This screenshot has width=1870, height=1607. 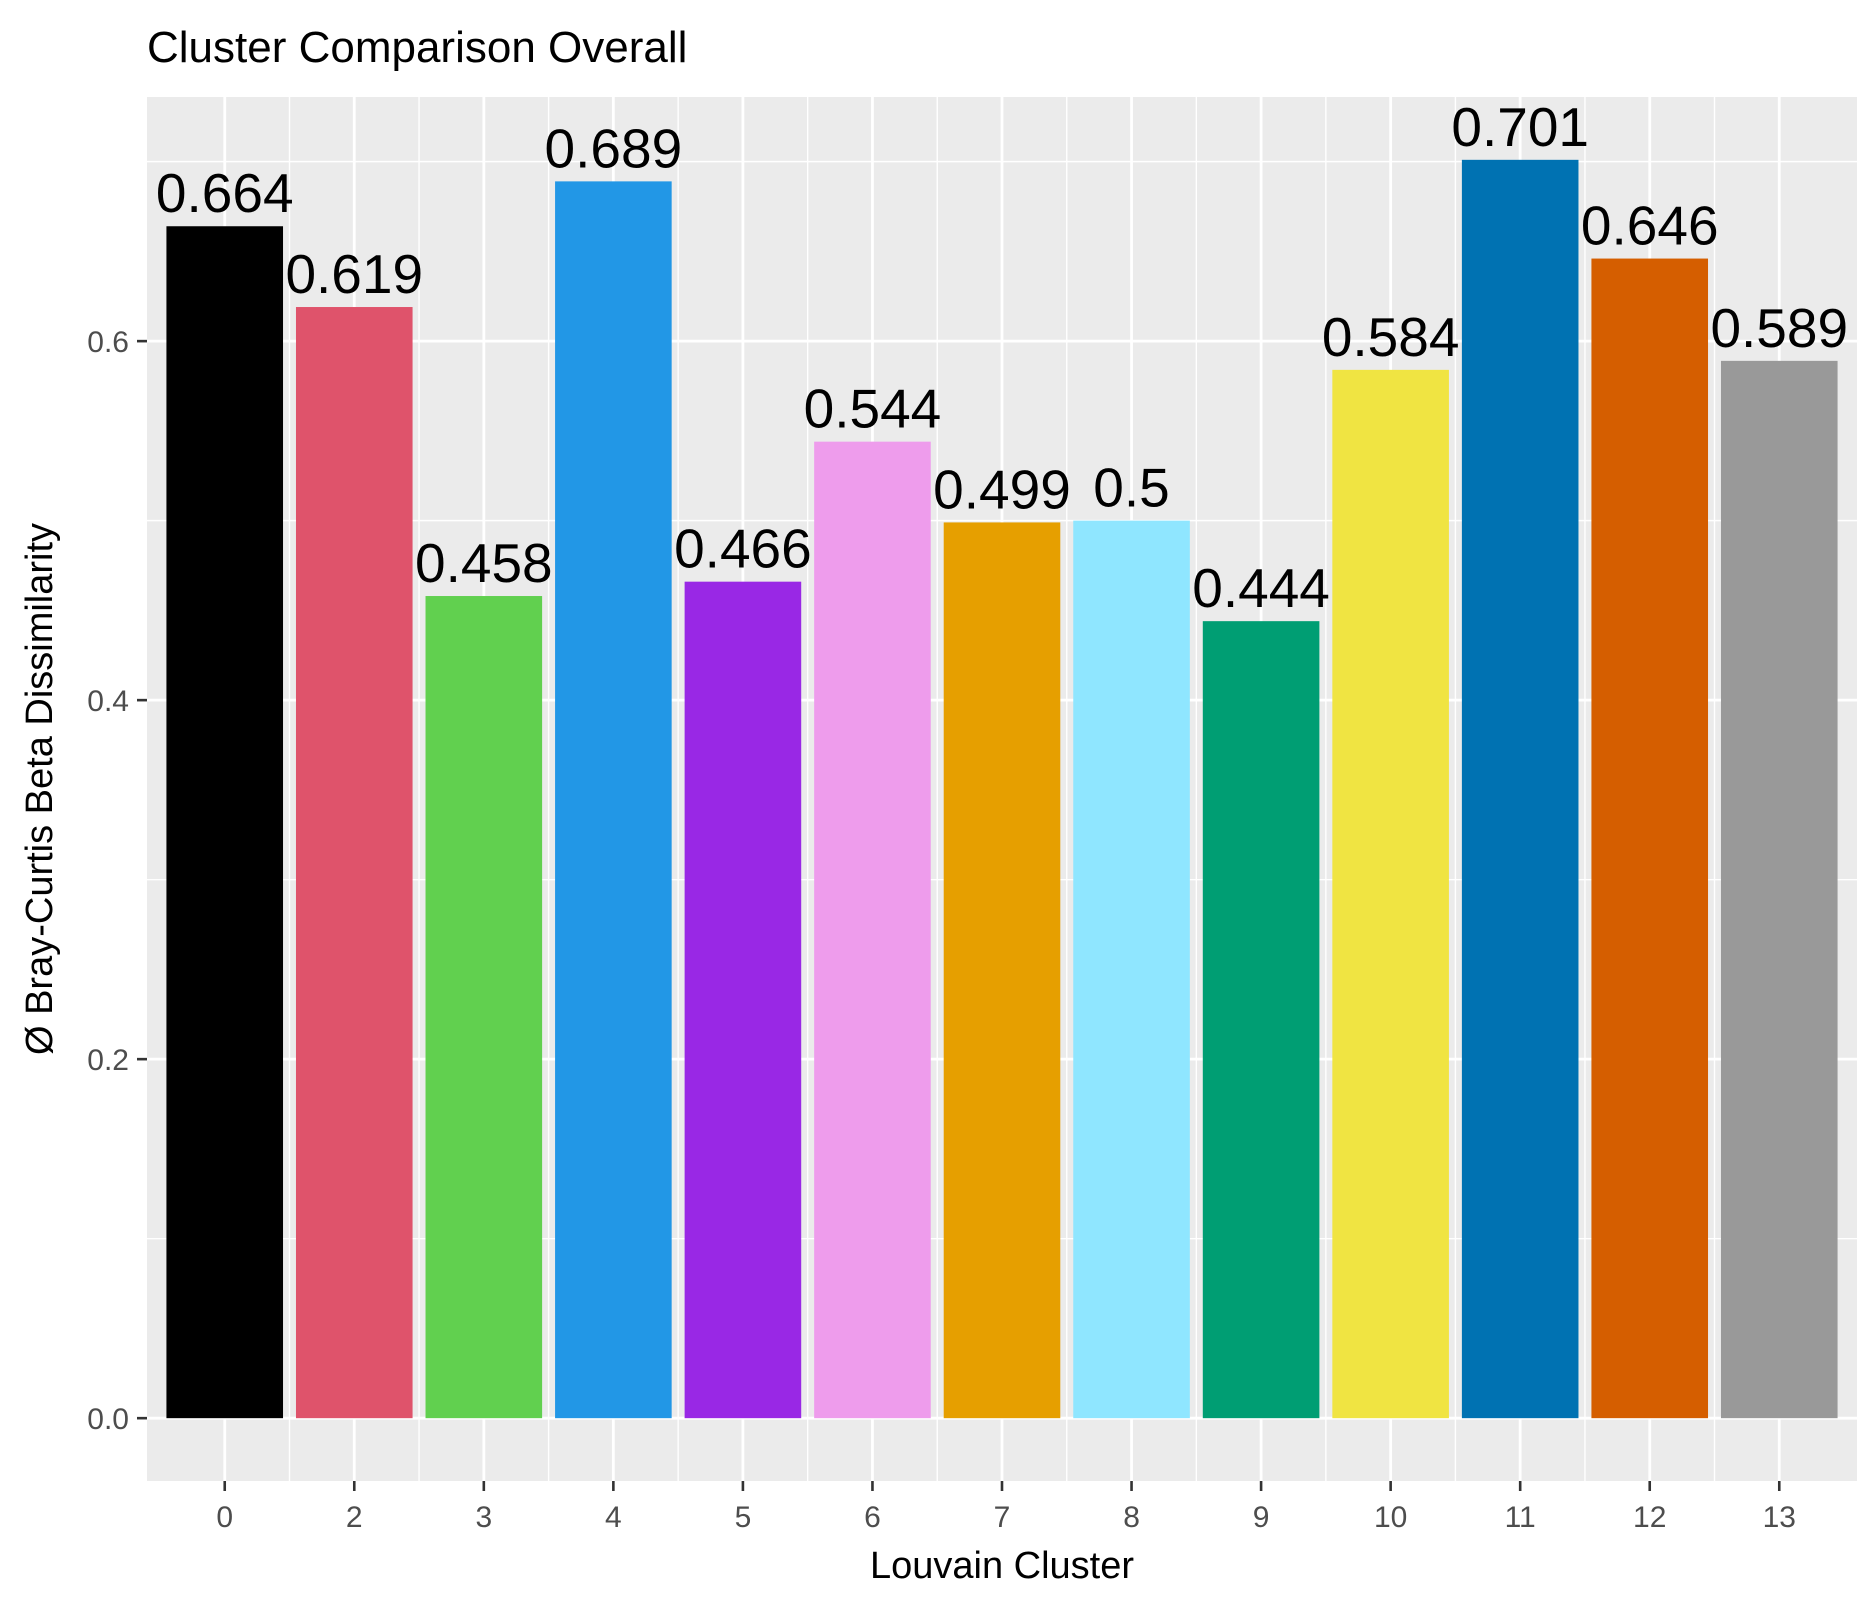 I want to click on y-tick-label: 0.4, so click(x=108, y=701).